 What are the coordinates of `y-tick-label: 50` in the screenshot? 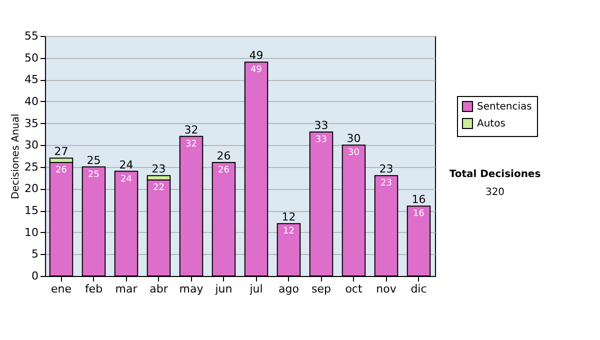 It's located at (31, 57).